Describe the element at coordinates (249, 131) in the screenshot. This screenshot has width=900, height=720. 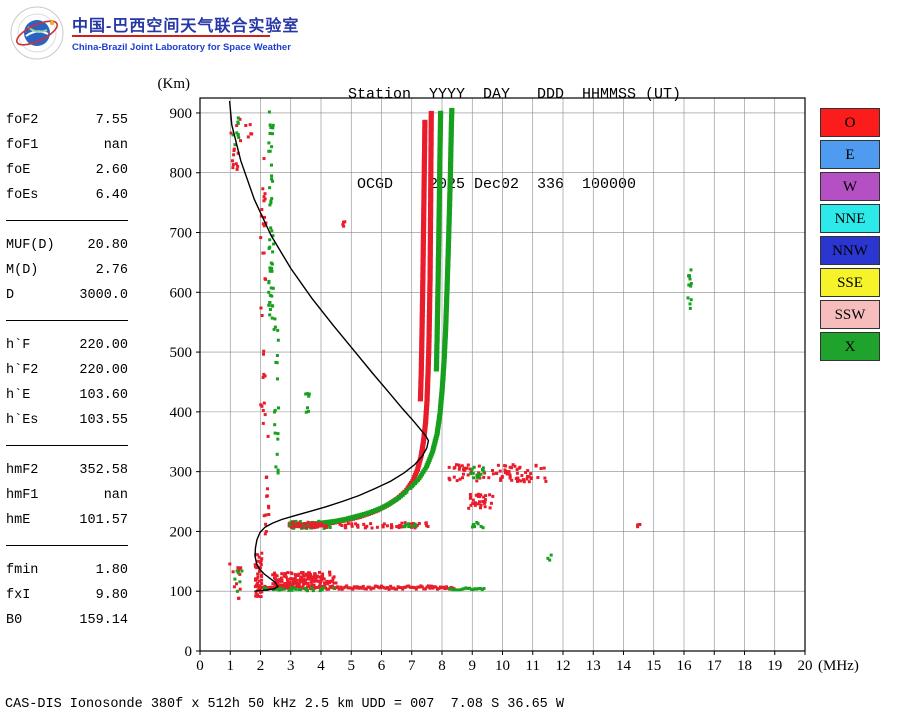
I see `series-speck-o-1.6-top` at that location.